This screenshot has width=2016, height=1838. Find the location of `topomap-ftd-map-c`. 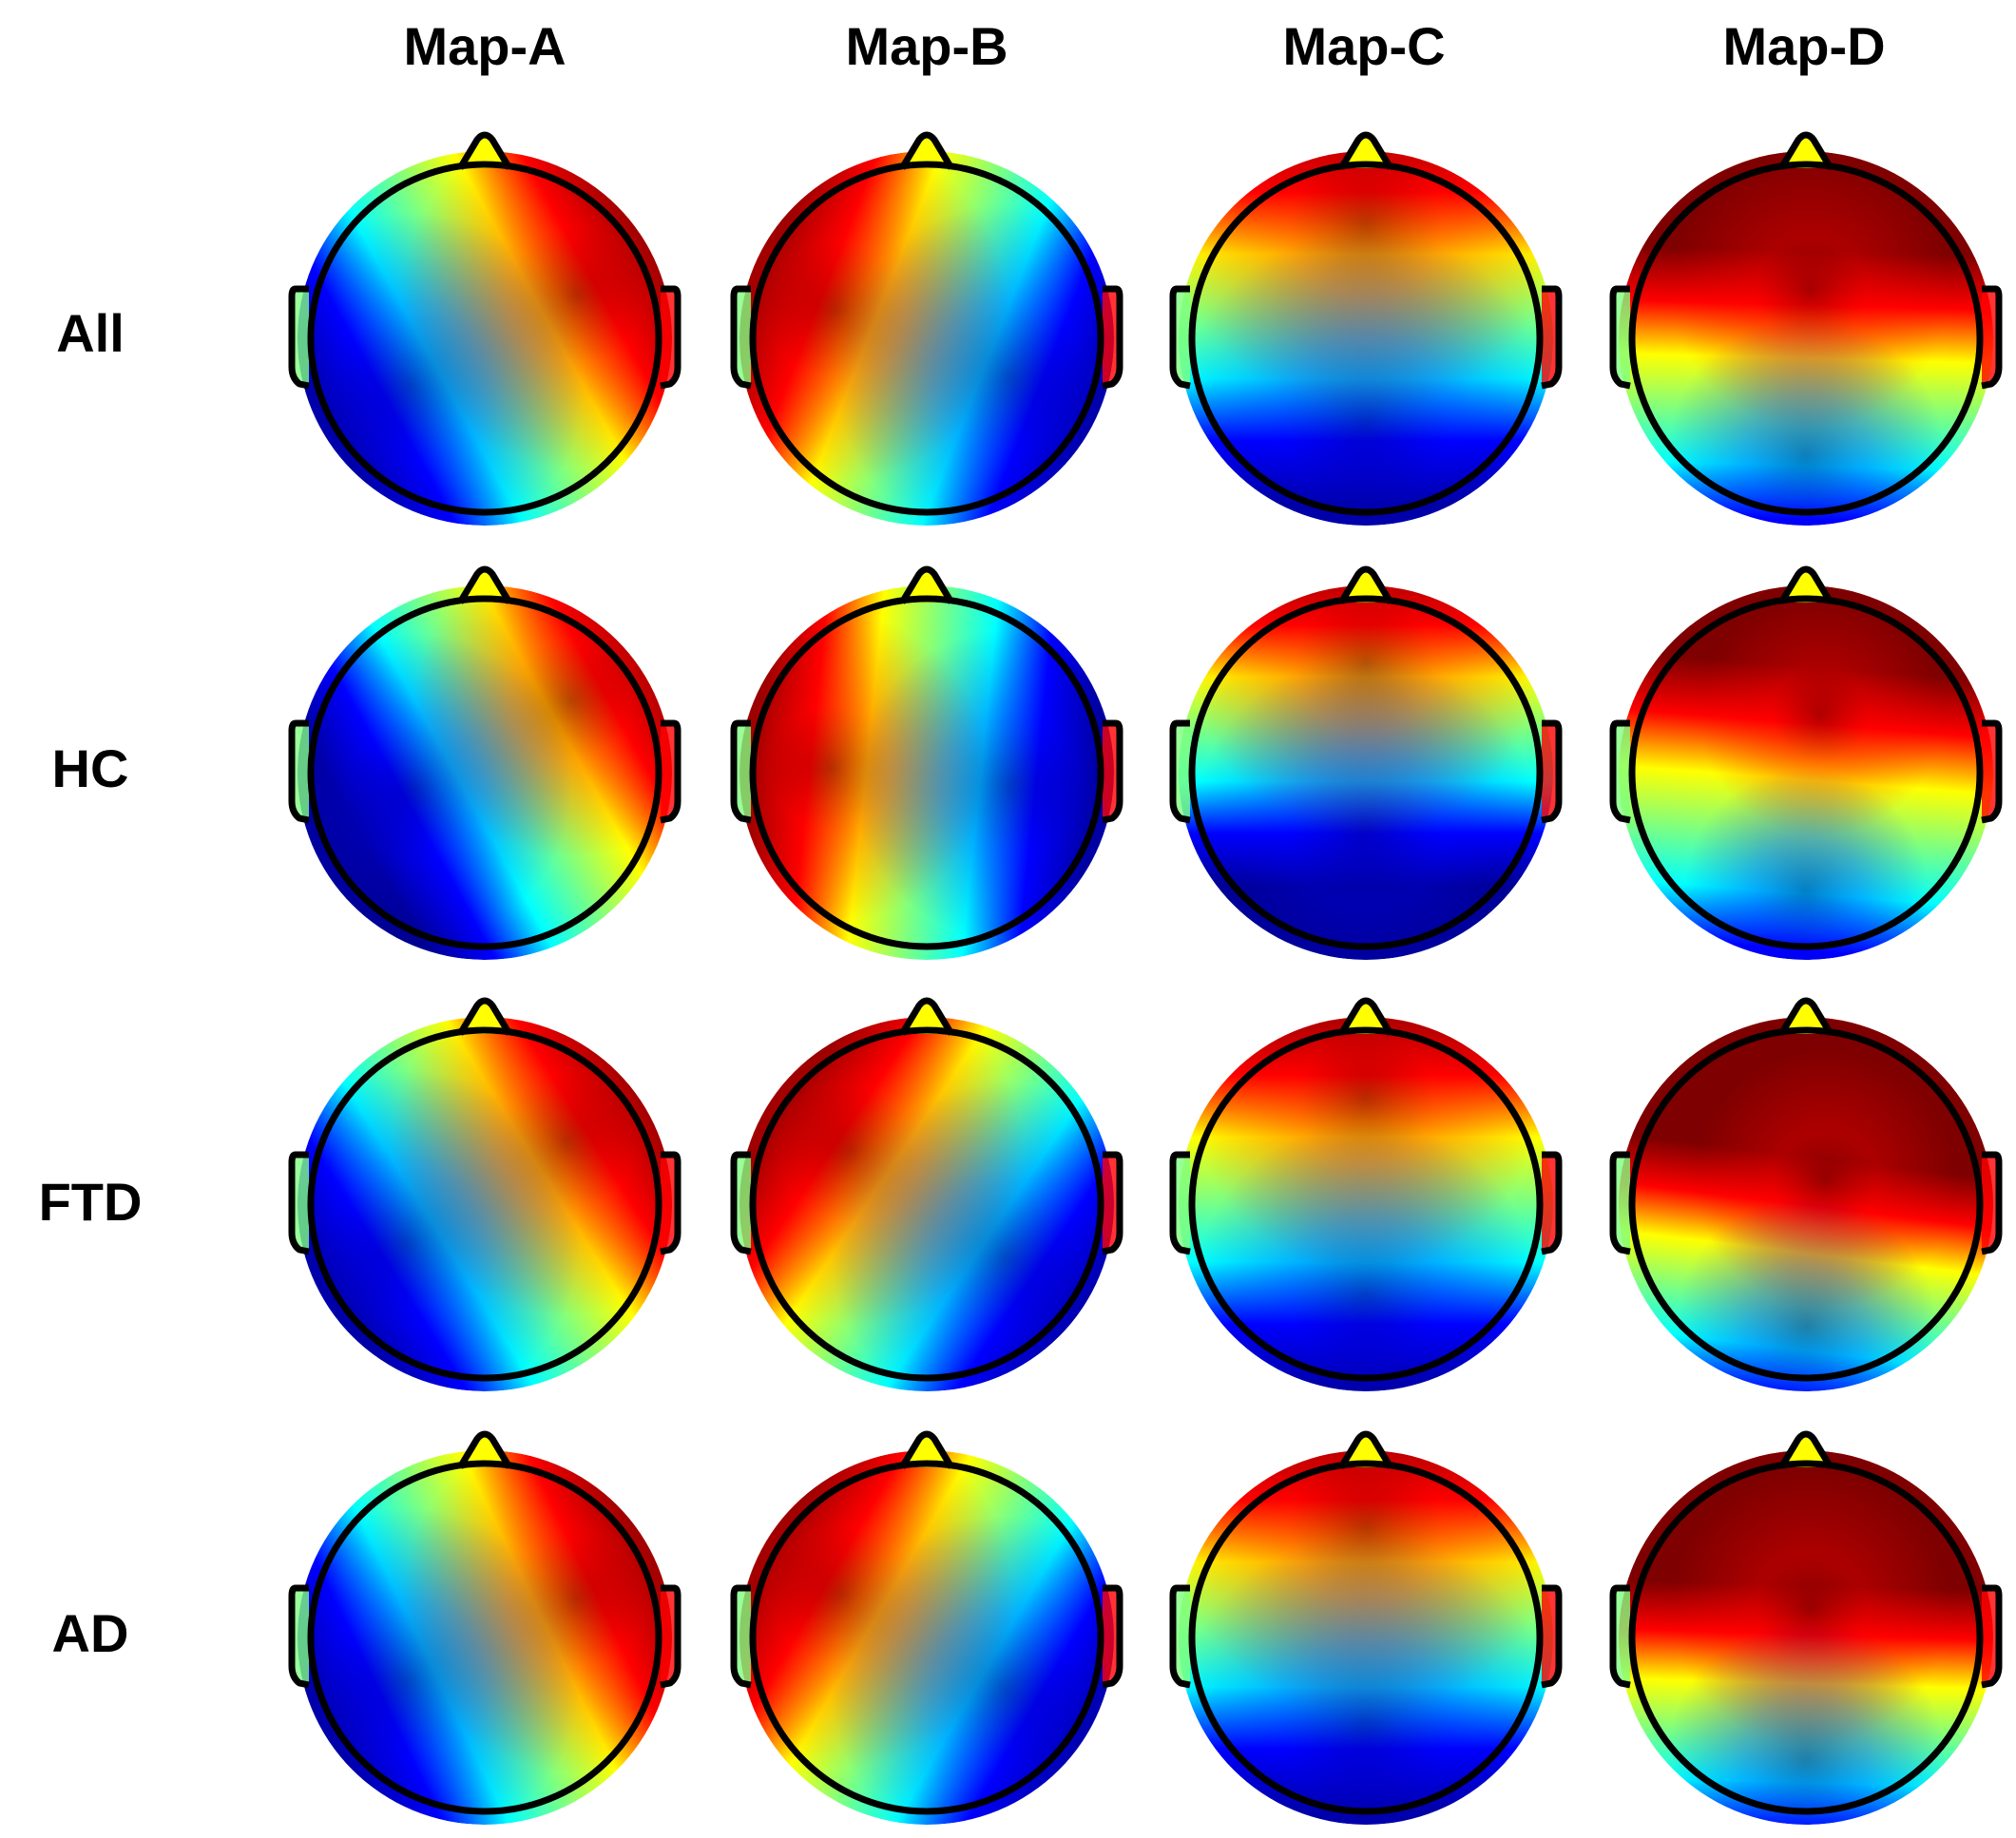

topomap-ftd-map-c is located at coordinates (1366, 1194).